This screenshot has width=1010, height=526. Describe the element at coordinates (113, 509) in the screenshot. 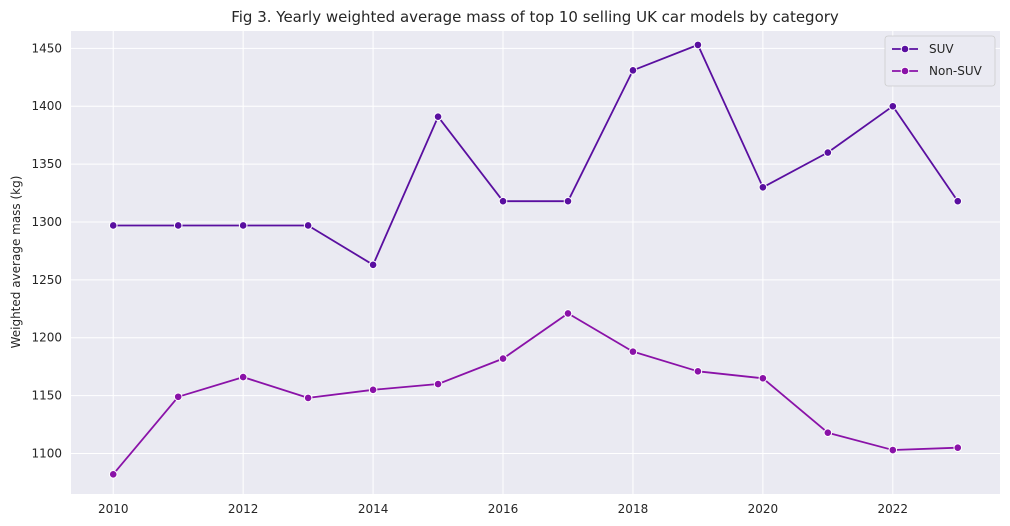

I see `x-tick-label: 2010` at that location.